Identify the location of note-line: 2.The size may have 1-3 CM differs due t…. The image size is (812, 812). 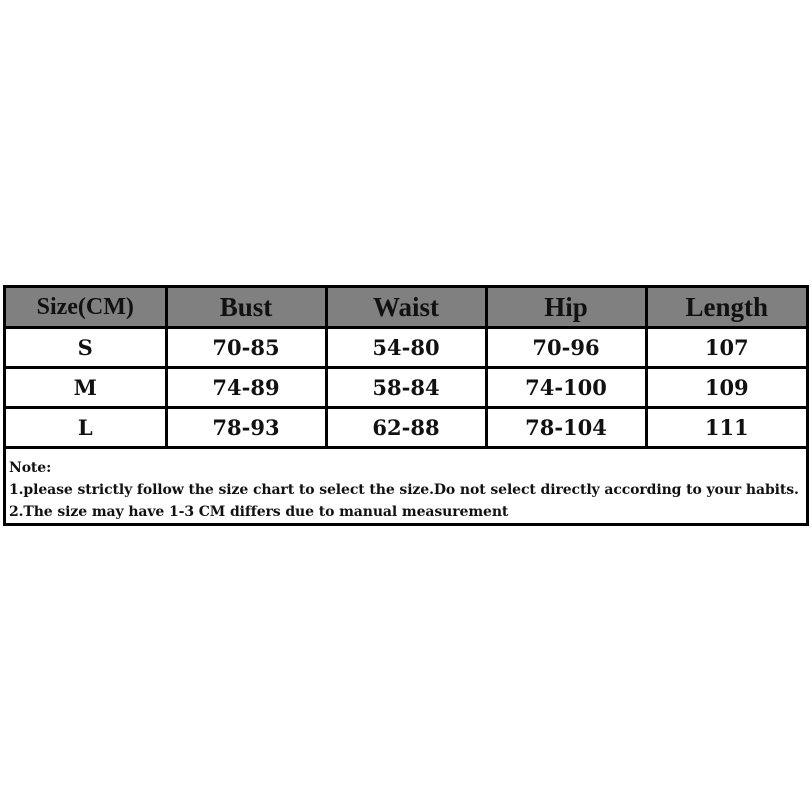
(259, 512).